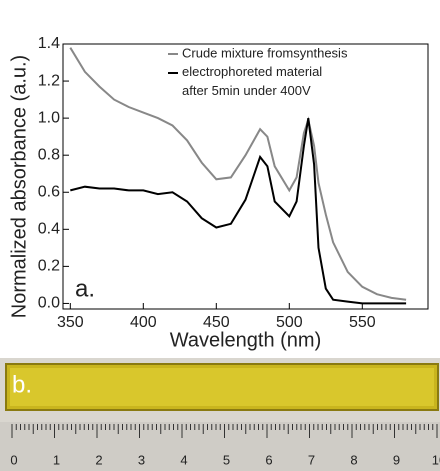  Describe the element at coordinates (98, 459) in the screenshot. I see `ruler-label: 2` at that location.